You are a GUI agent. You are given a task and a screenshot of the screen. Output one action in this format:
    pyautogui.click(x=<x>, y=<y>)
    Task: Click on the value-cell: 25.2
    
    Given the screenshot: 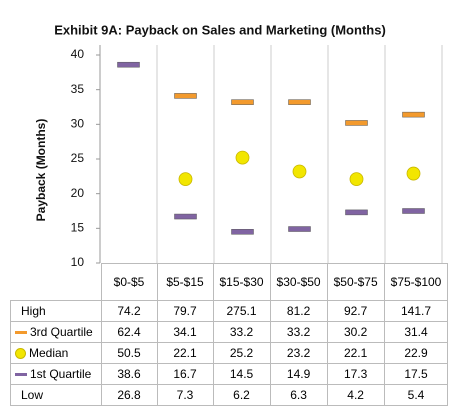 What is the action you would take?
    pyautogui.click(x=241, y=353)
    